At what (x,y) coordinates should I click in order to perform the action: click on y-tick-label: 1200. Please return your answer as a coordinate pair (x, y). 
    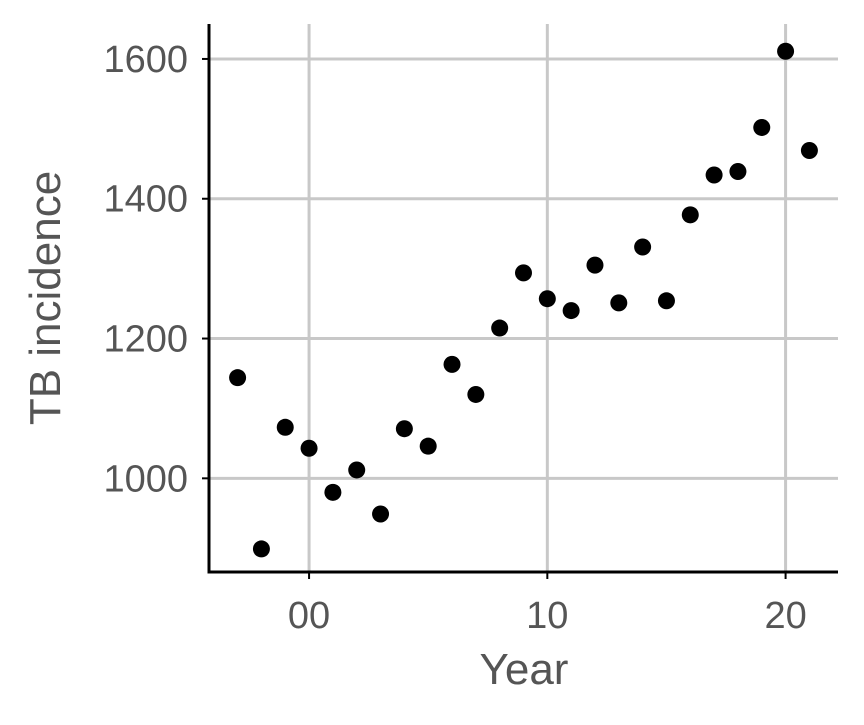
    Looking at the image, I should click on (145, 340).